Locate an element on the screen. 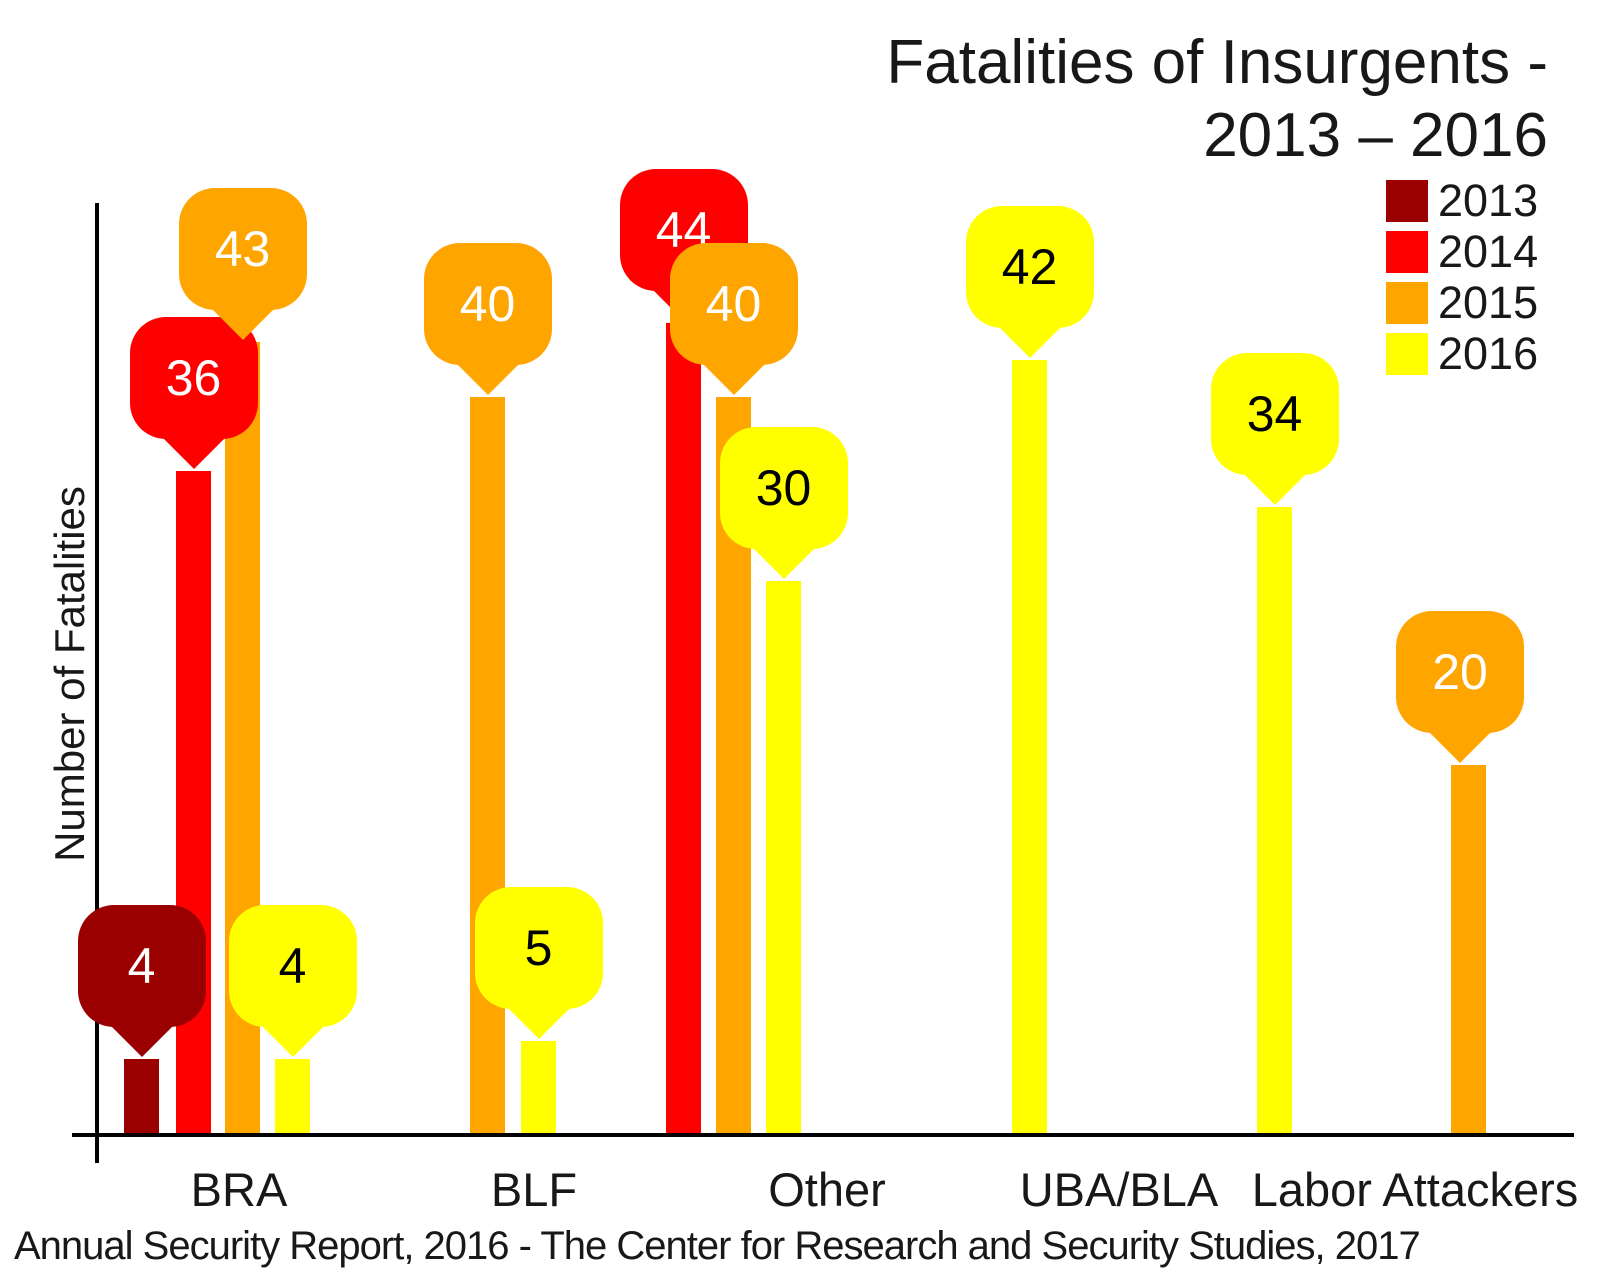 The width and height of the screenshot is (1598, 1276). bar-bra-2013 is located at coordinates (141, 1096).